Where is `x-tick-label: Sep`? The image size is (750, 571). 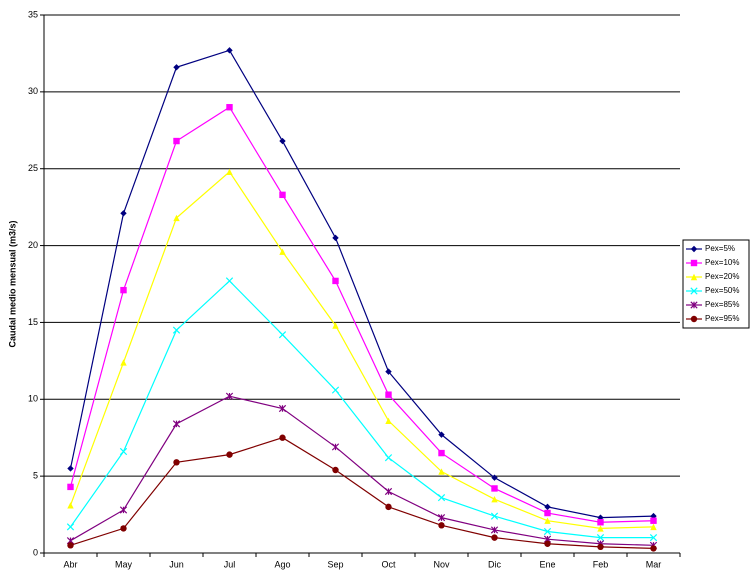 x-tick-label: Sep is located at coordinates (335, 564).